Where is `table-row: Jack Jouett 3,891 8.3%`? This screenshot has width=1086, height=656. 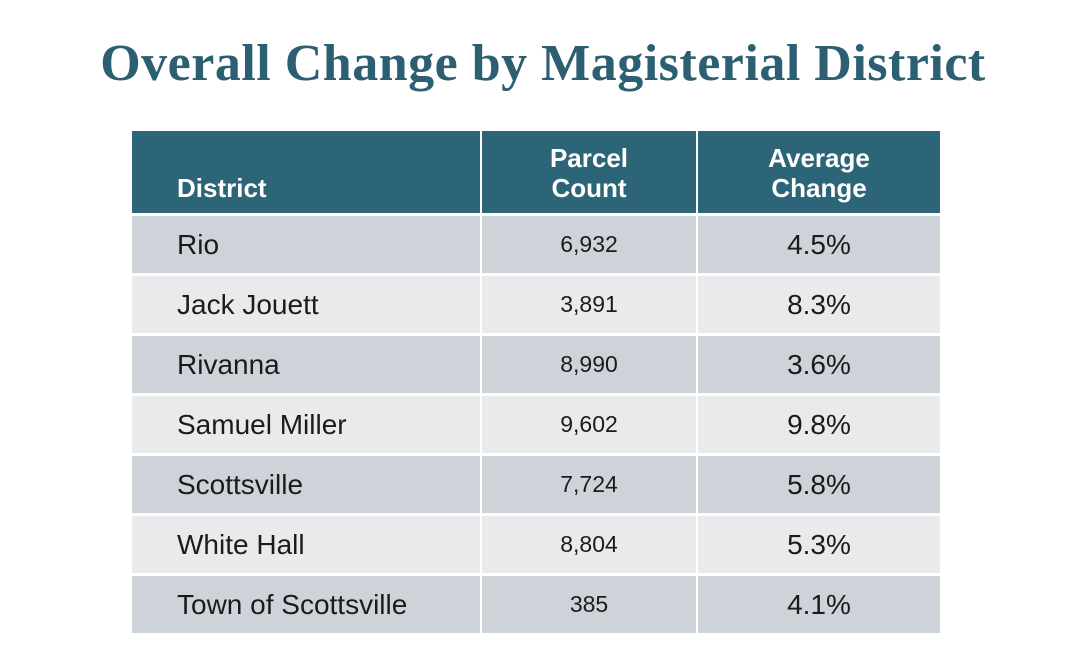 table-row: Jack Jouett 3,891 8.3% is located at coordinates (536, 303).